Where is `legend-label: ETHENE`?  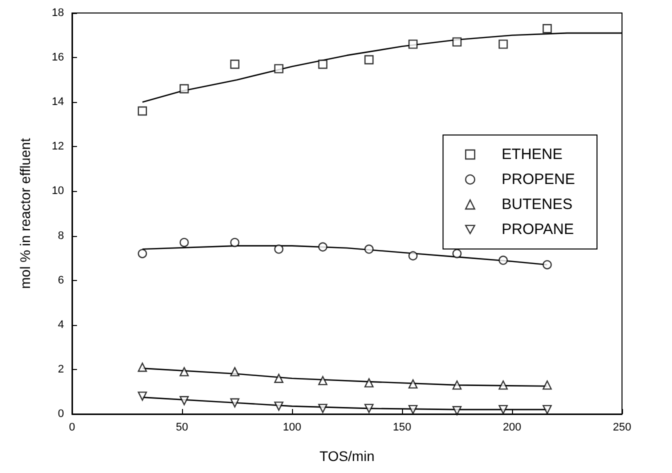
legend-label: ETHENE is located at coordinates (532, 154).